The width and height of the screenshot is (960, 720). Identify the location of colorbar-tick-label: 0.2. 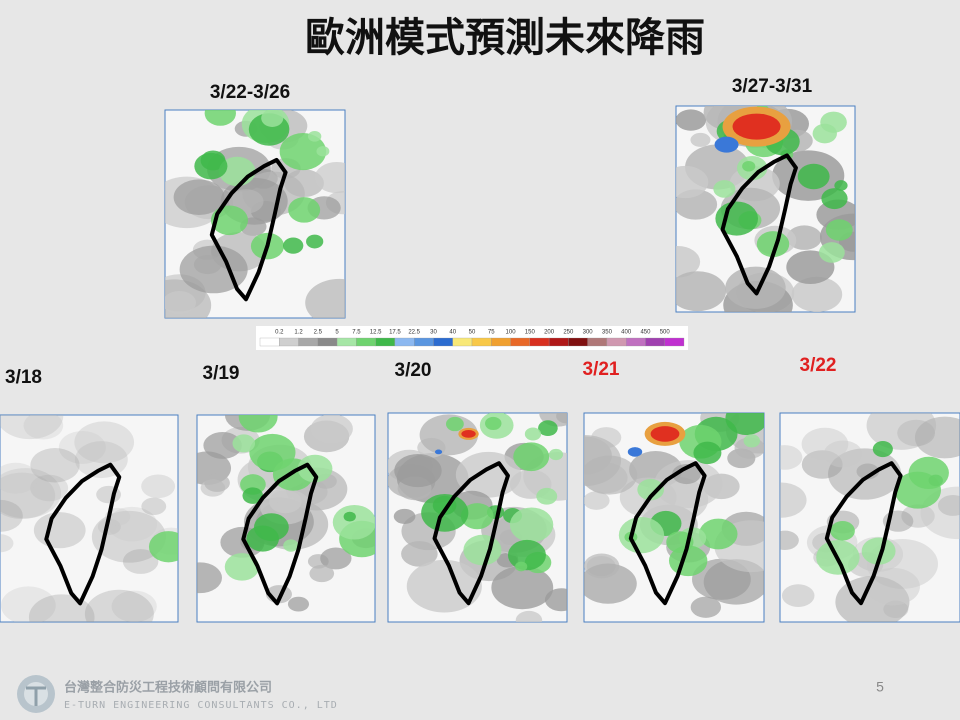
(279, 333).